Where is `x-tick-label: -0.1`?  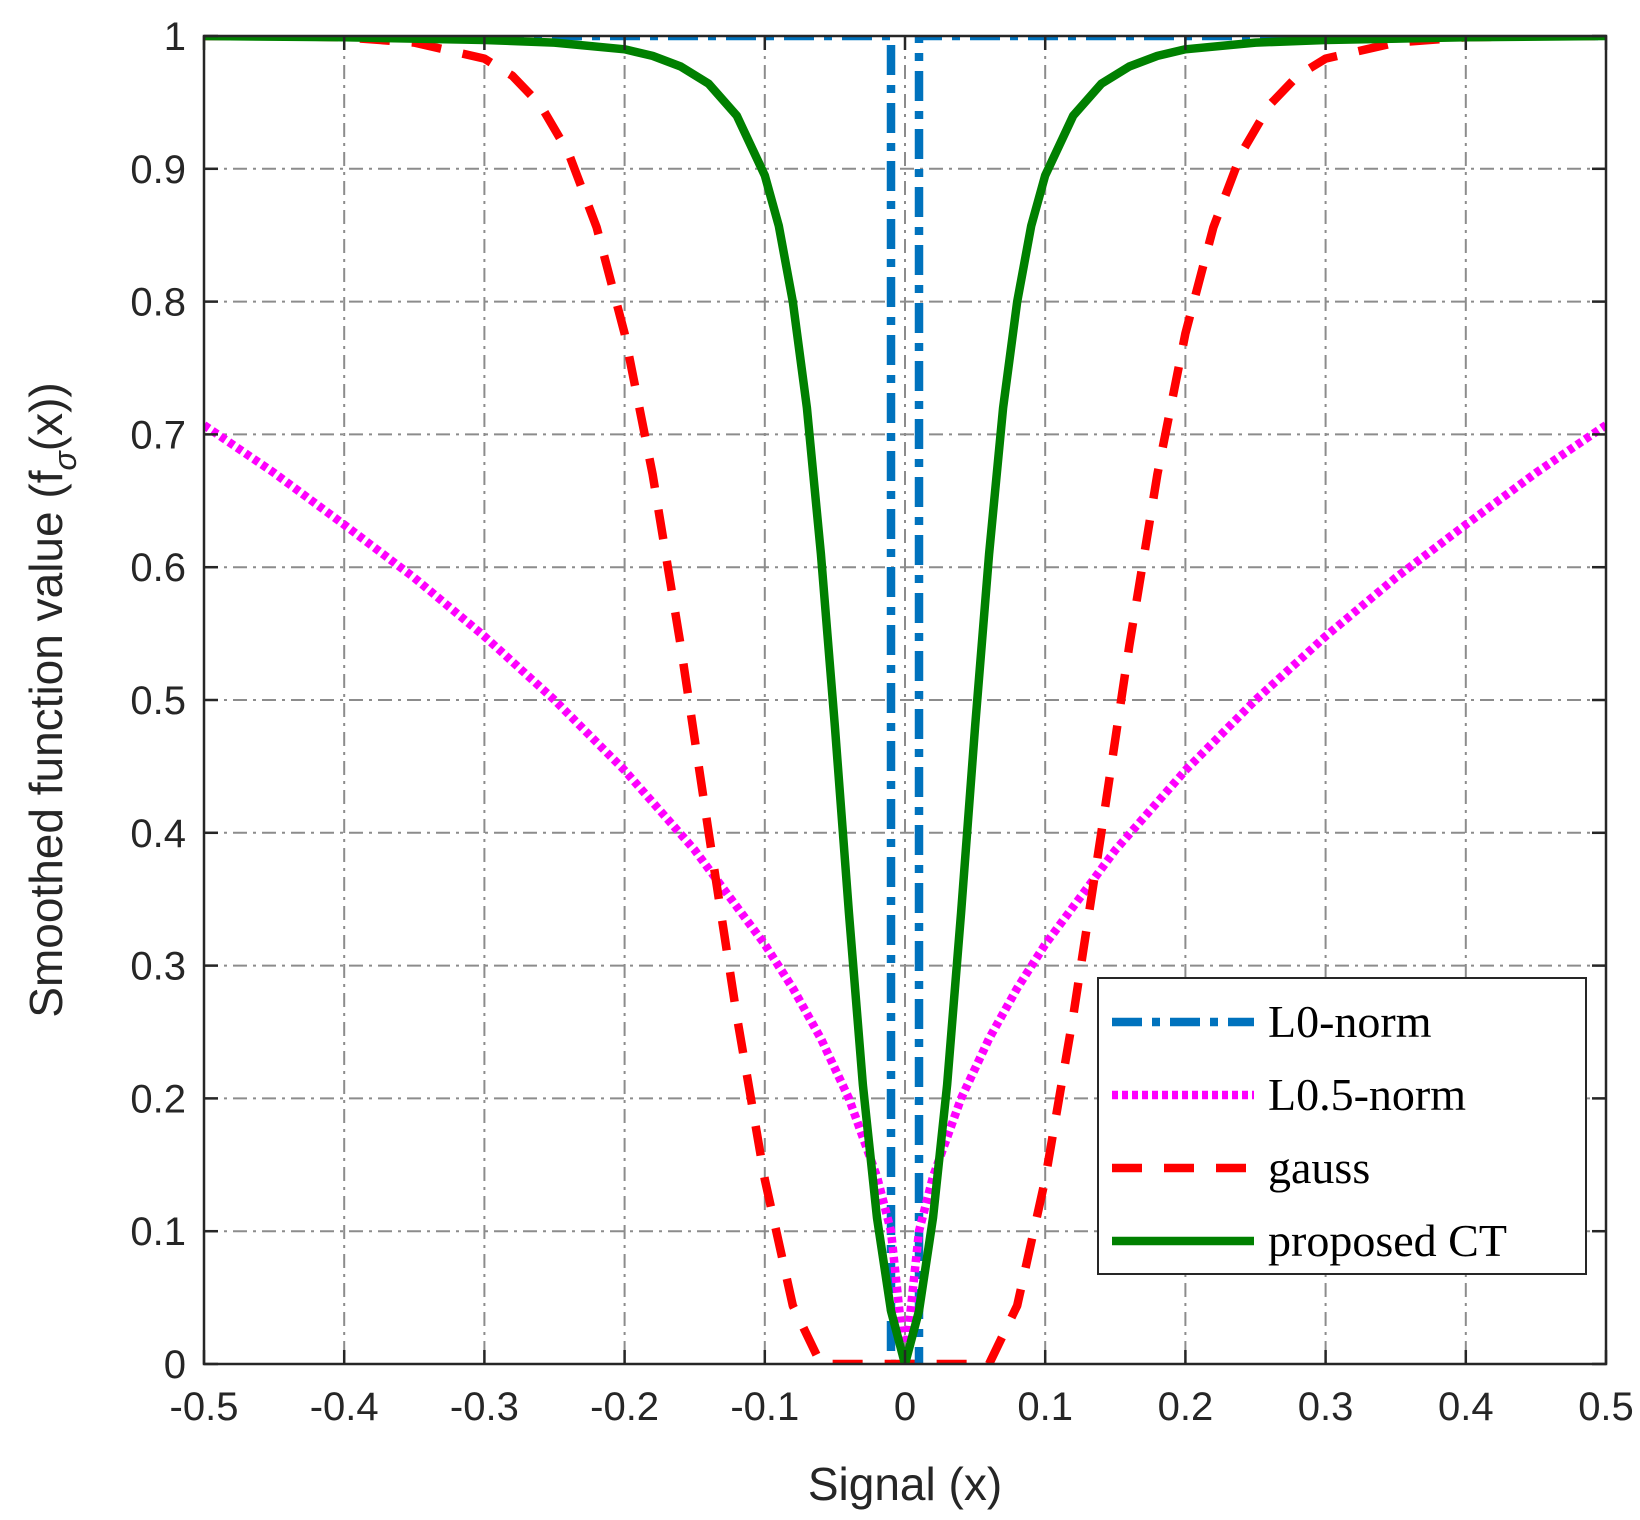
x-tick-label: -0.1 is located at coordinates (764, 1407).